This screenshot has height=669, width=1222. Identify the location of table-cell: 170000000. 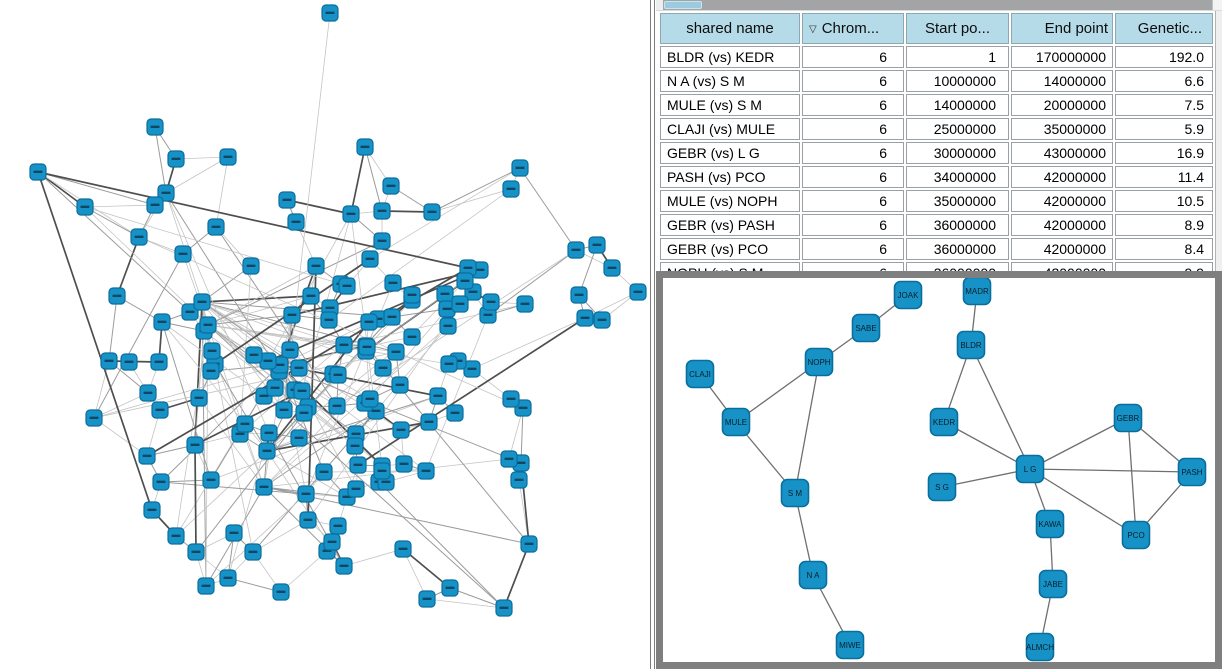
(1062, 57).